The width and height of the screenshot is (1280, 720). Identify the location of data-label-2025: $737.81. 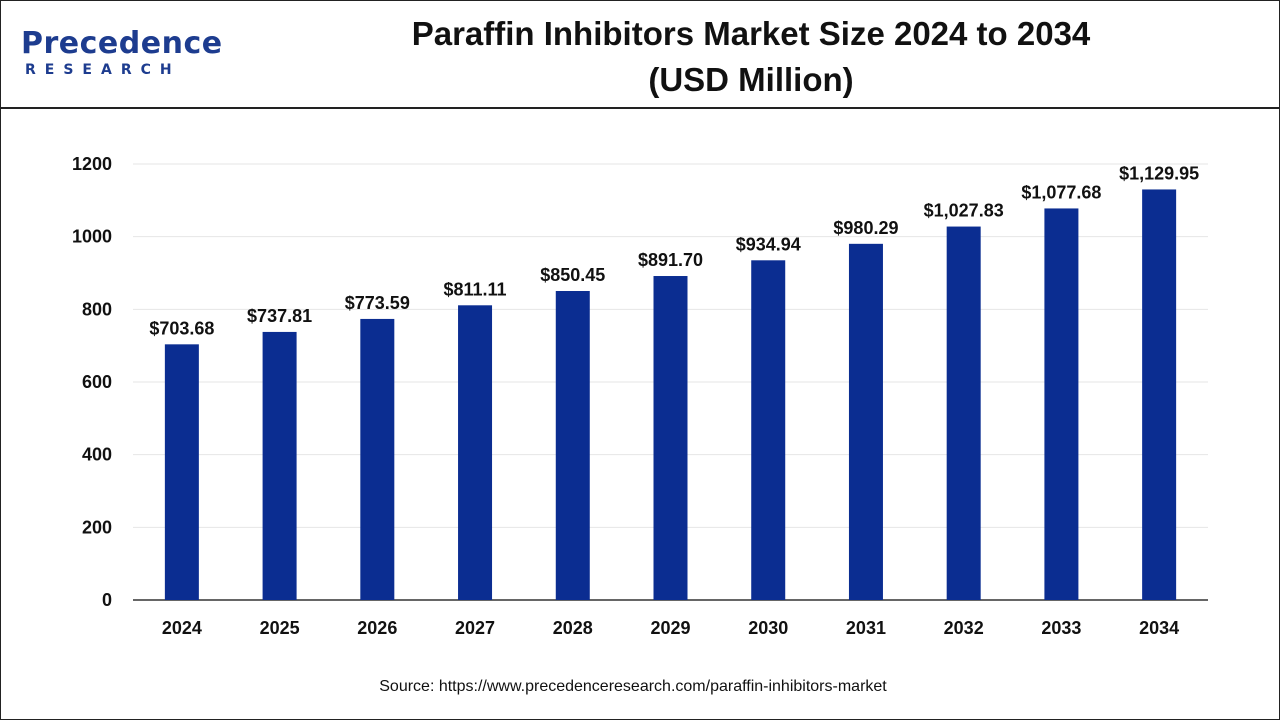
(279, 316).